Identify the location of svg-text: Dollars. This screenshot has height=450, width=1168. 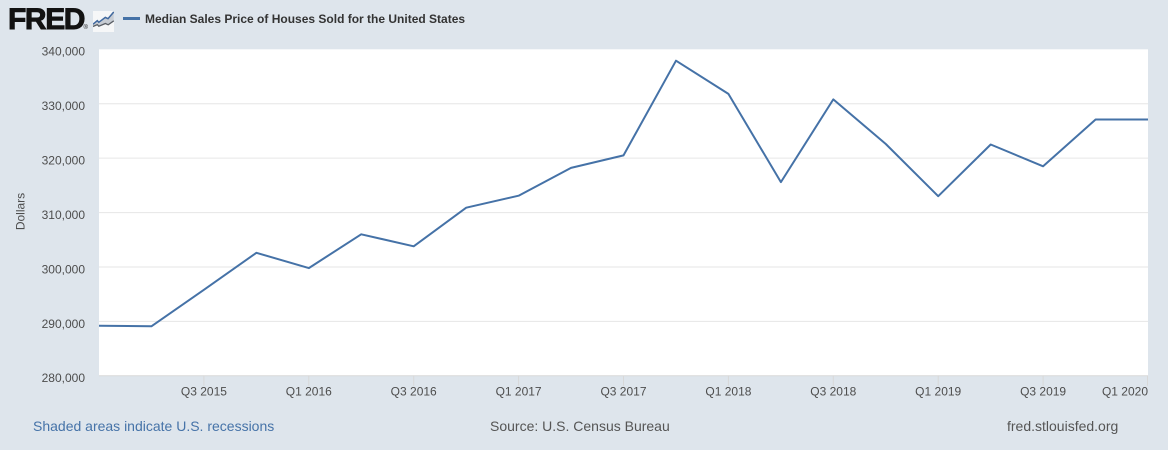
(21, 211).